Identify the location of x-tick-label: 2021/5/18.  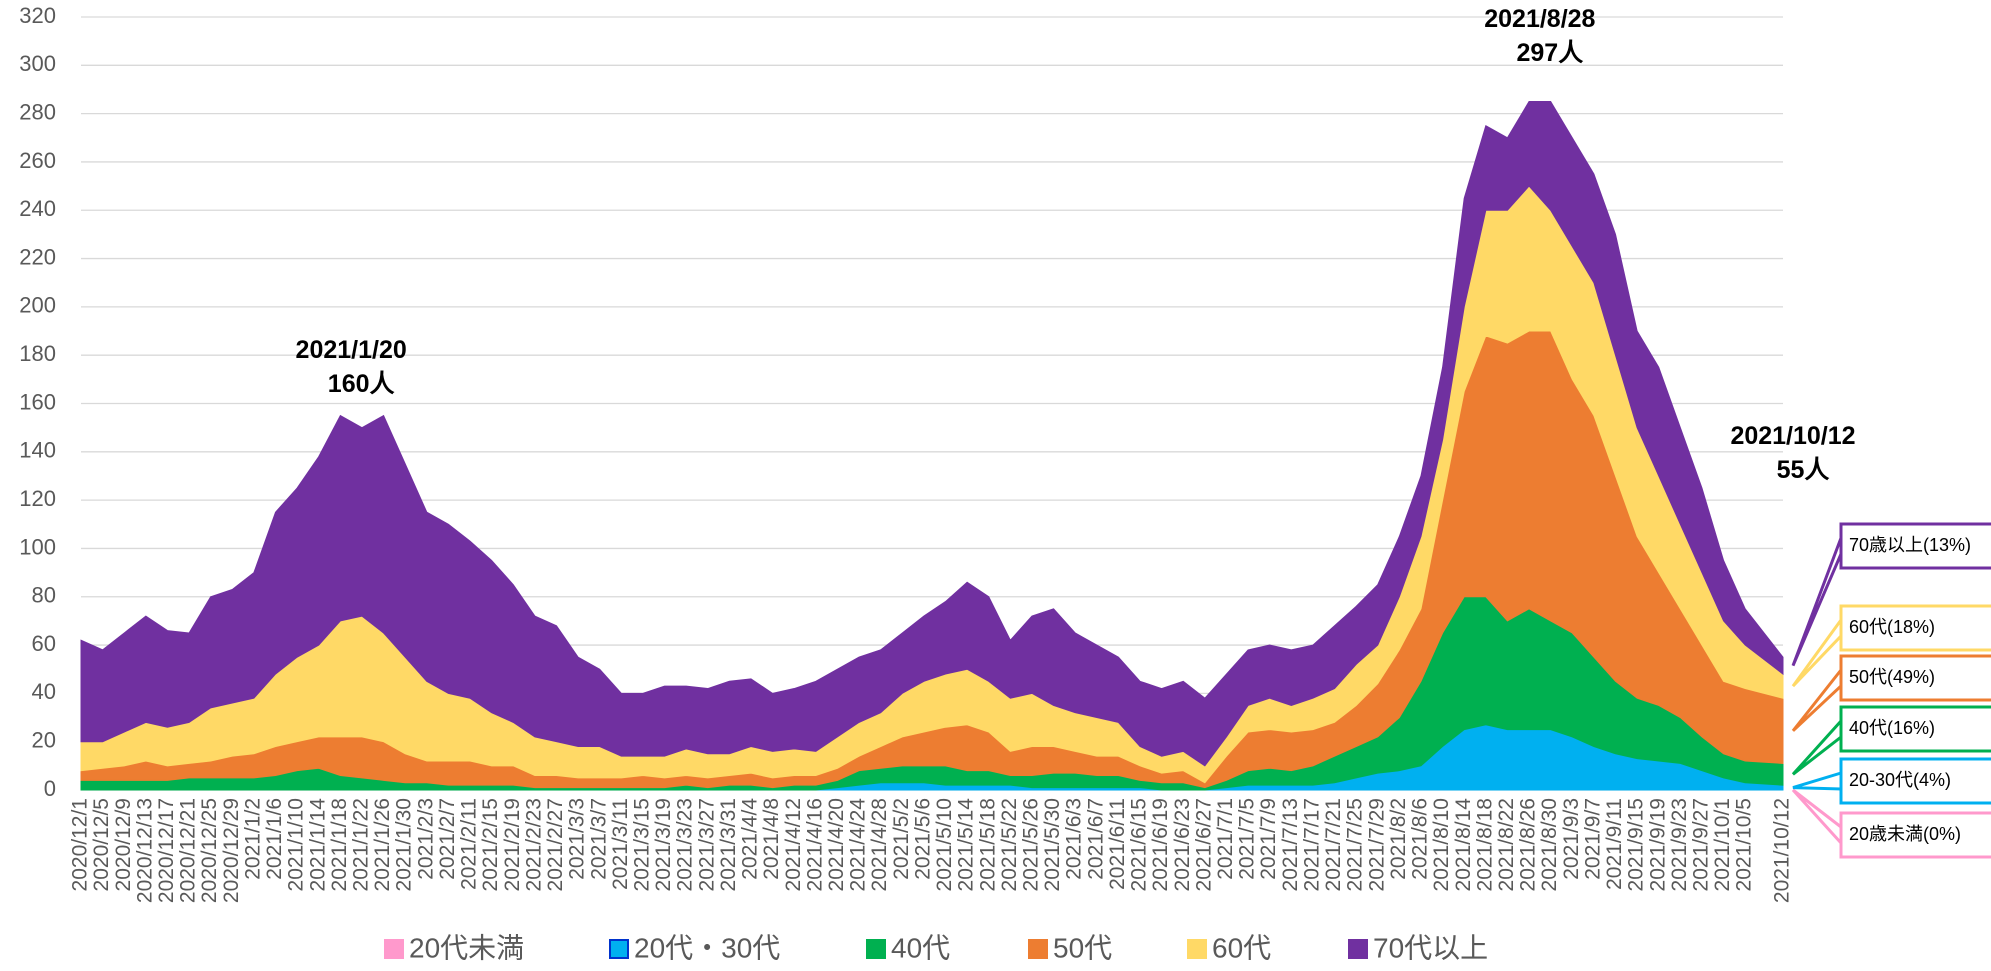
(987, 844).